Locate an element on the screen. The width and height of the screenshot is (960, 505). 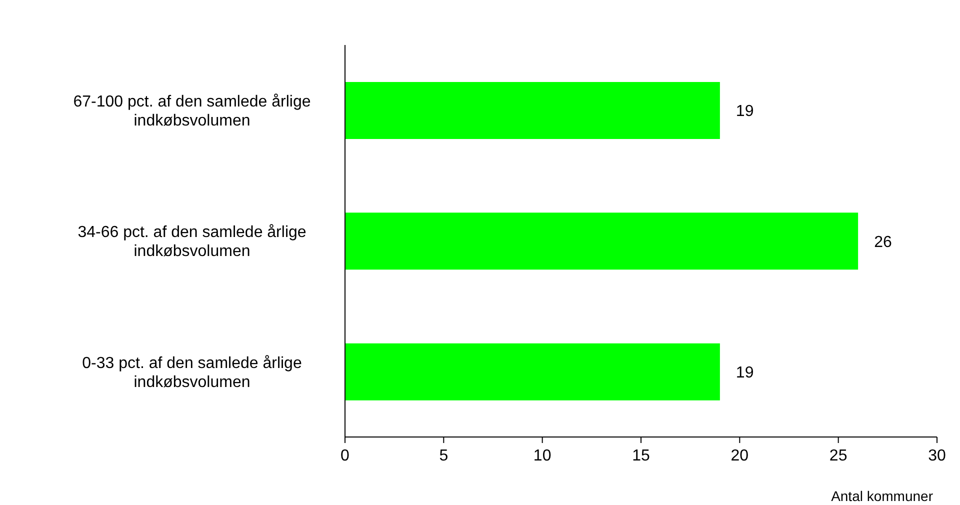
x-tick-label: 10 is located at coordinates (542, 455).